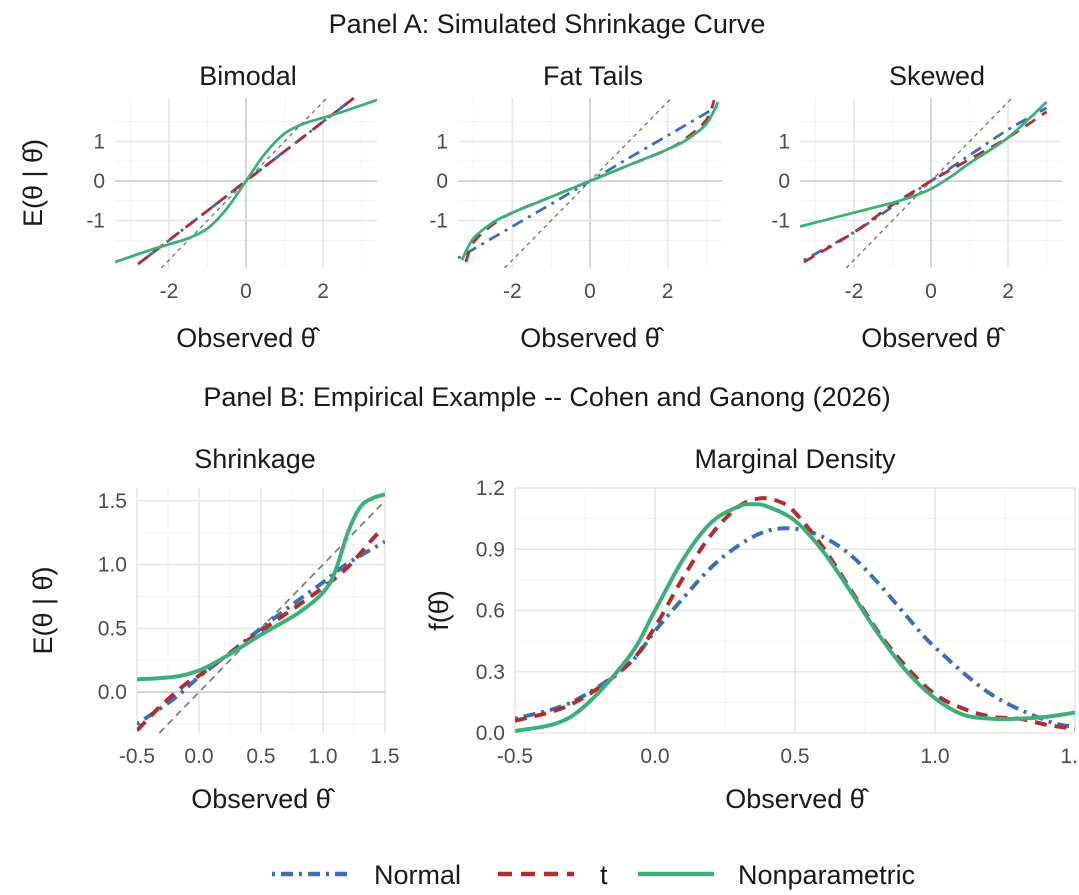 The image size is (1079, 895). Describe the element at coordinates (937, 76) in the screenshot. I see `chart-title: Skewed` at that location.